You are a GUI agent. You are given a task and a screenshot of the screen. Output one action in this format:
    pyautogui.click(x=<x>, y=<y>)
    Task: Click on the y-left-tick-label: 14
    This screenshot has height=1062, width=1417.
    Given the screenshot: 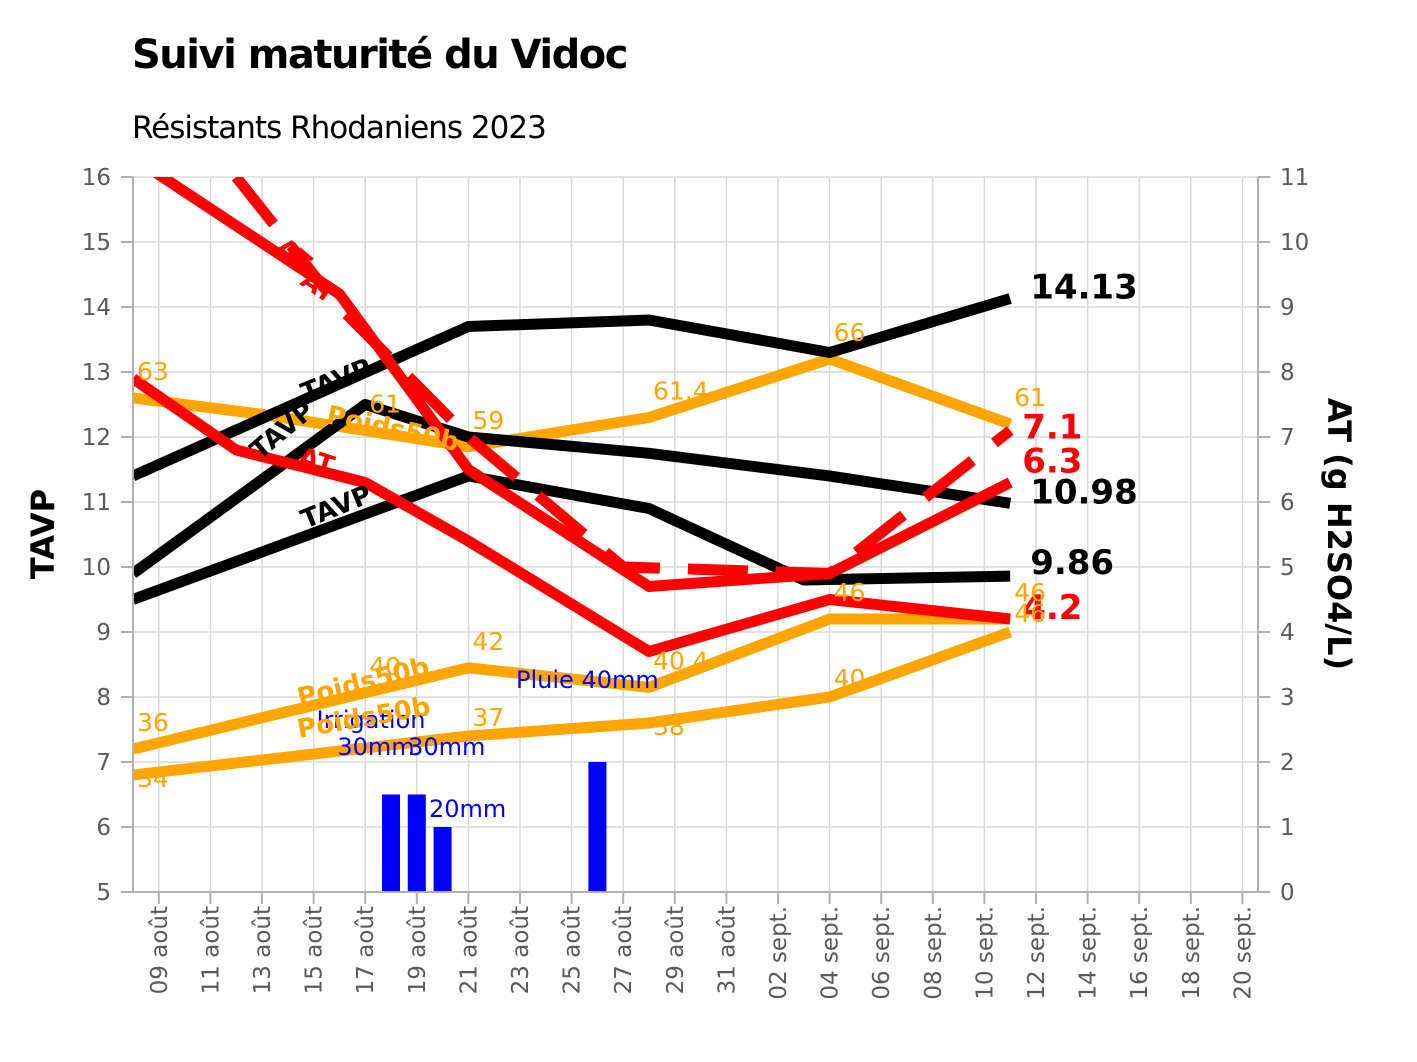 What is the action you would take?
    pyautogui.click(x=96, y=308)
    